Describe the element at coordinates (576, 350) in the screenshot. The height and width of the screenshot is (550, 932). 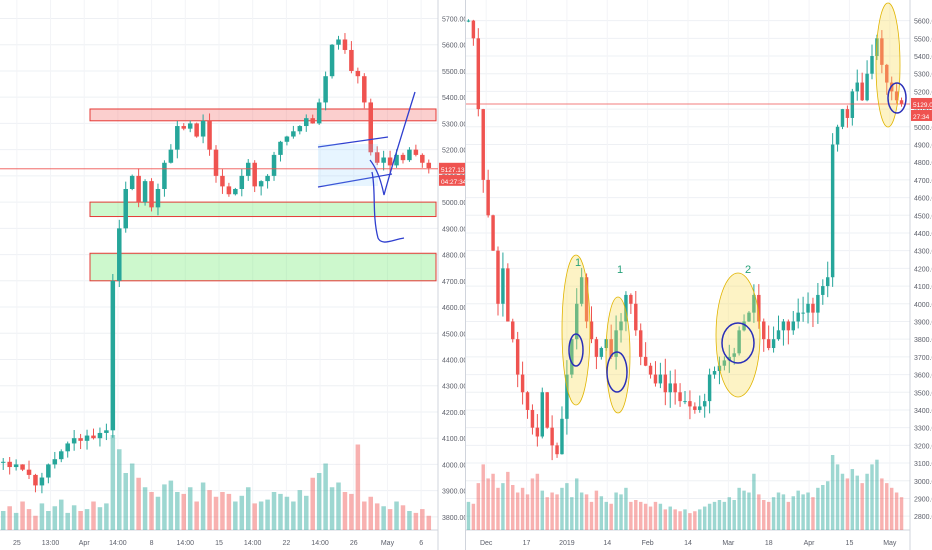
I see `marker-circle-1a` at that location.